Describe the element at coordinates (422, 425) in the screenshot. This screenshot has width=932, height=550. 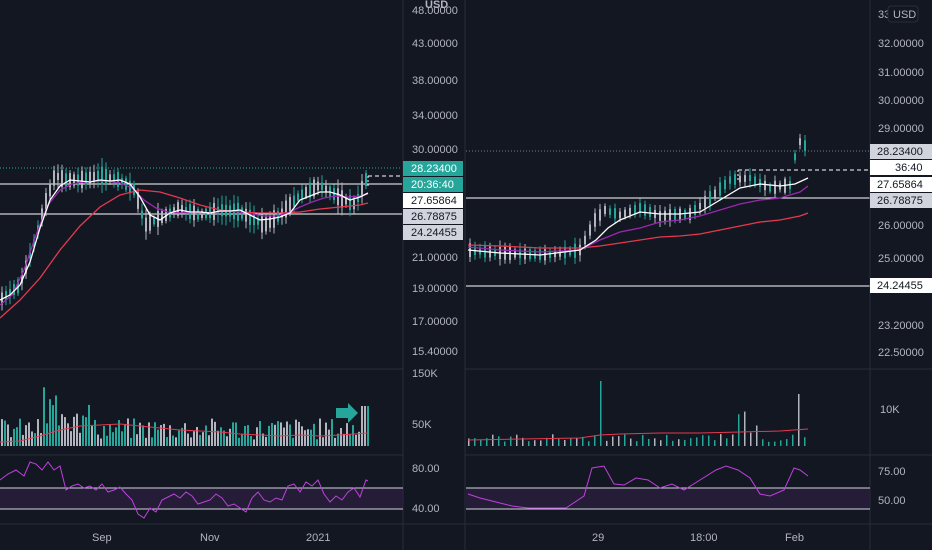
I see `left-volume-axis-label: 50K` at that location.